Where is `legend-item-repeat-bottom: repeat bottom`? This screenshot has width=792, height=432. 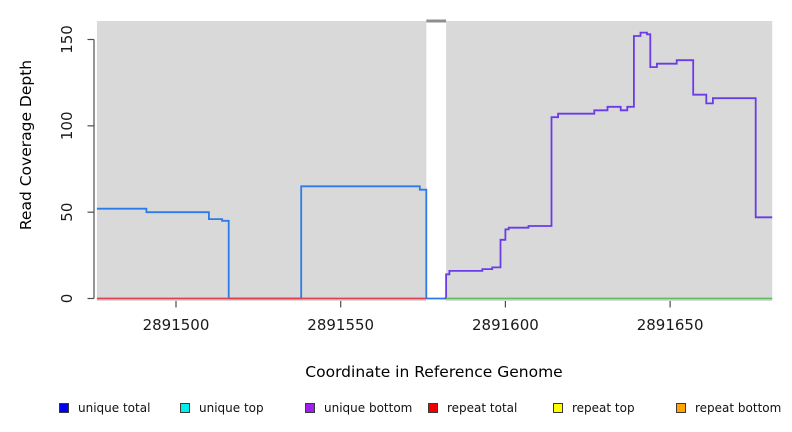 legend-item-repeat-bottom: repeat bottom is located at coordinates (728, 408).